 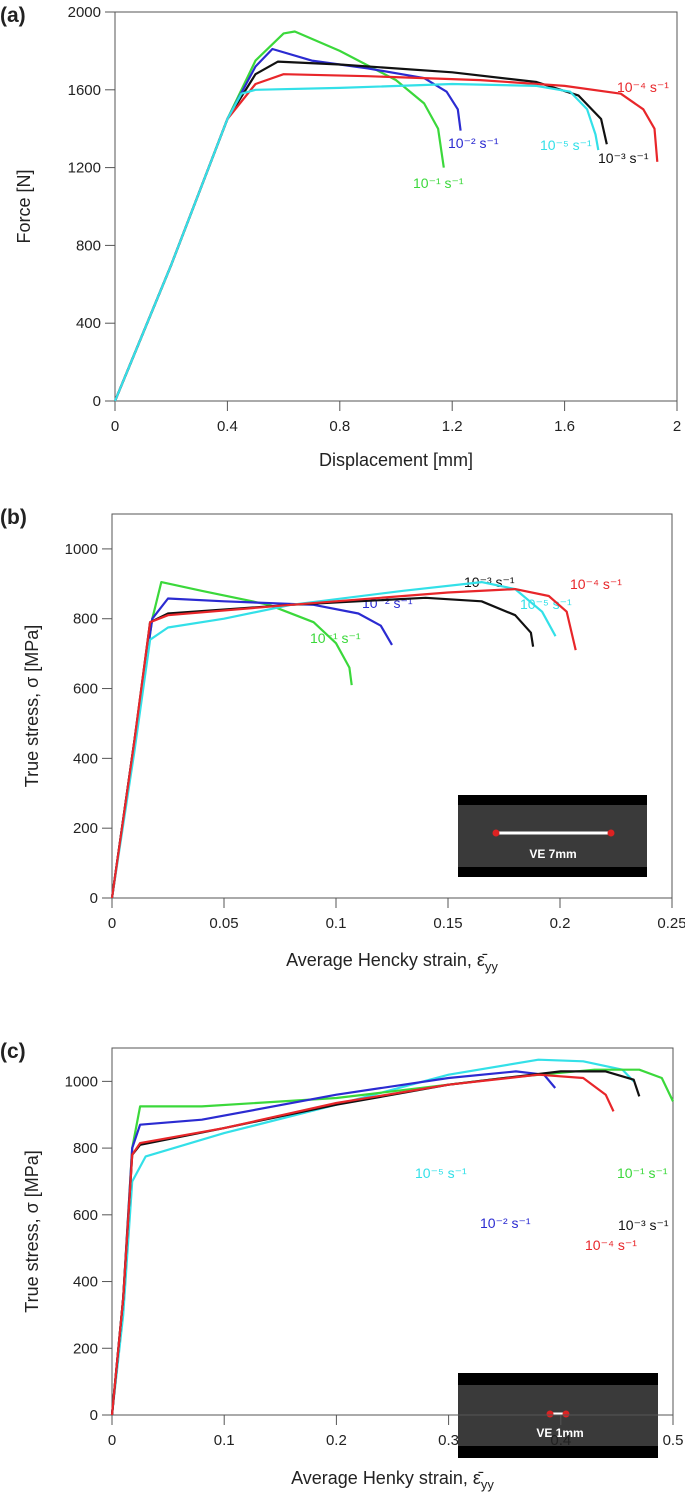 What do you see at coordinates (84, 12) in the screenshot?
I see `y-tick-label: 2000` at bounding box center [84, 12].